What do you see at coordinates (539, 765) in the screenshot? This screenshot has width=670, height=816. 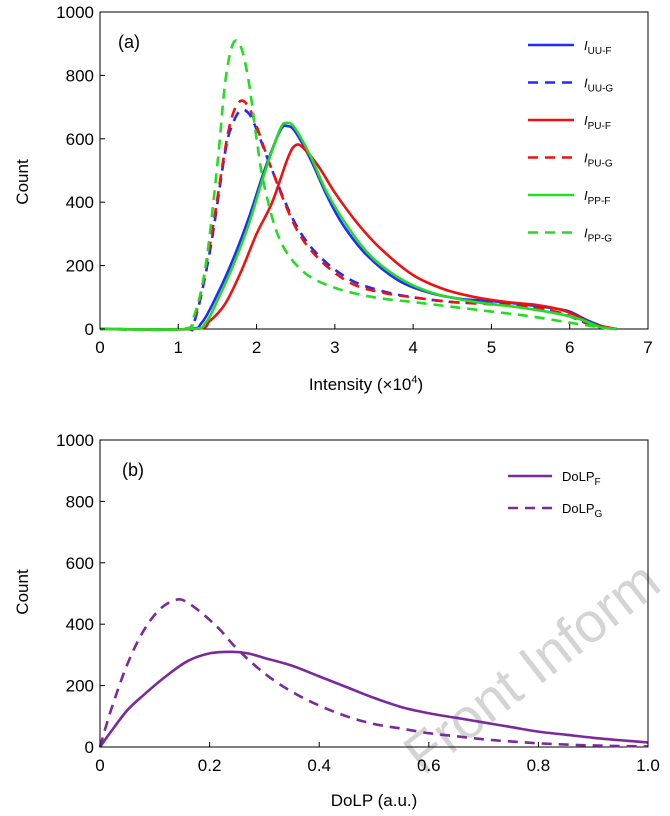 I see `x-tick-label-b: 0.8` at bounding box center [539, 765].